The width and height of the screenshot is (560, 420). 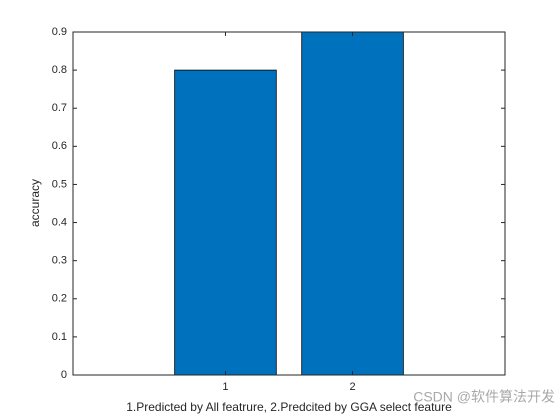 I want to click on watermark: CSDN @软件算法开发, so click(x=484, y=397).